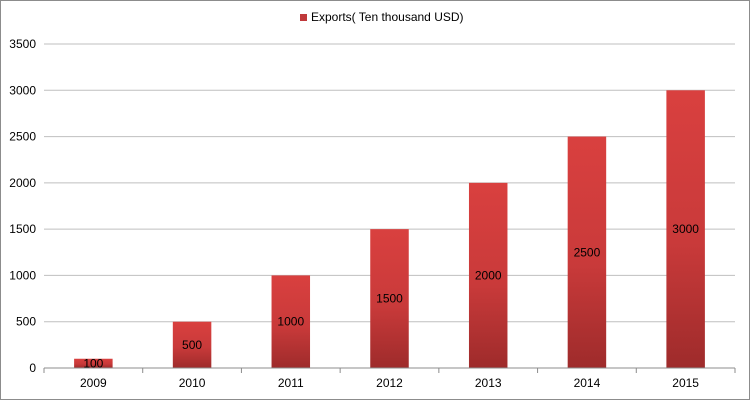 This screenshot has width=750, height=400. I want to click on data-label-2014: 2500, so click(587, 252).